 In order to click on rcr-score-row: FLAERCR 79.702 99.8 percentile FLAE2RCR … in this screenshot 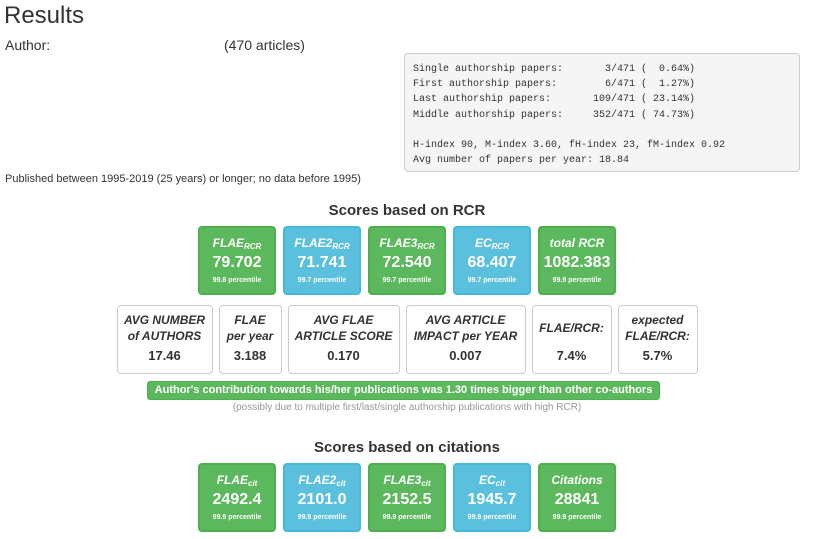, I will do `click(407, 260)`.